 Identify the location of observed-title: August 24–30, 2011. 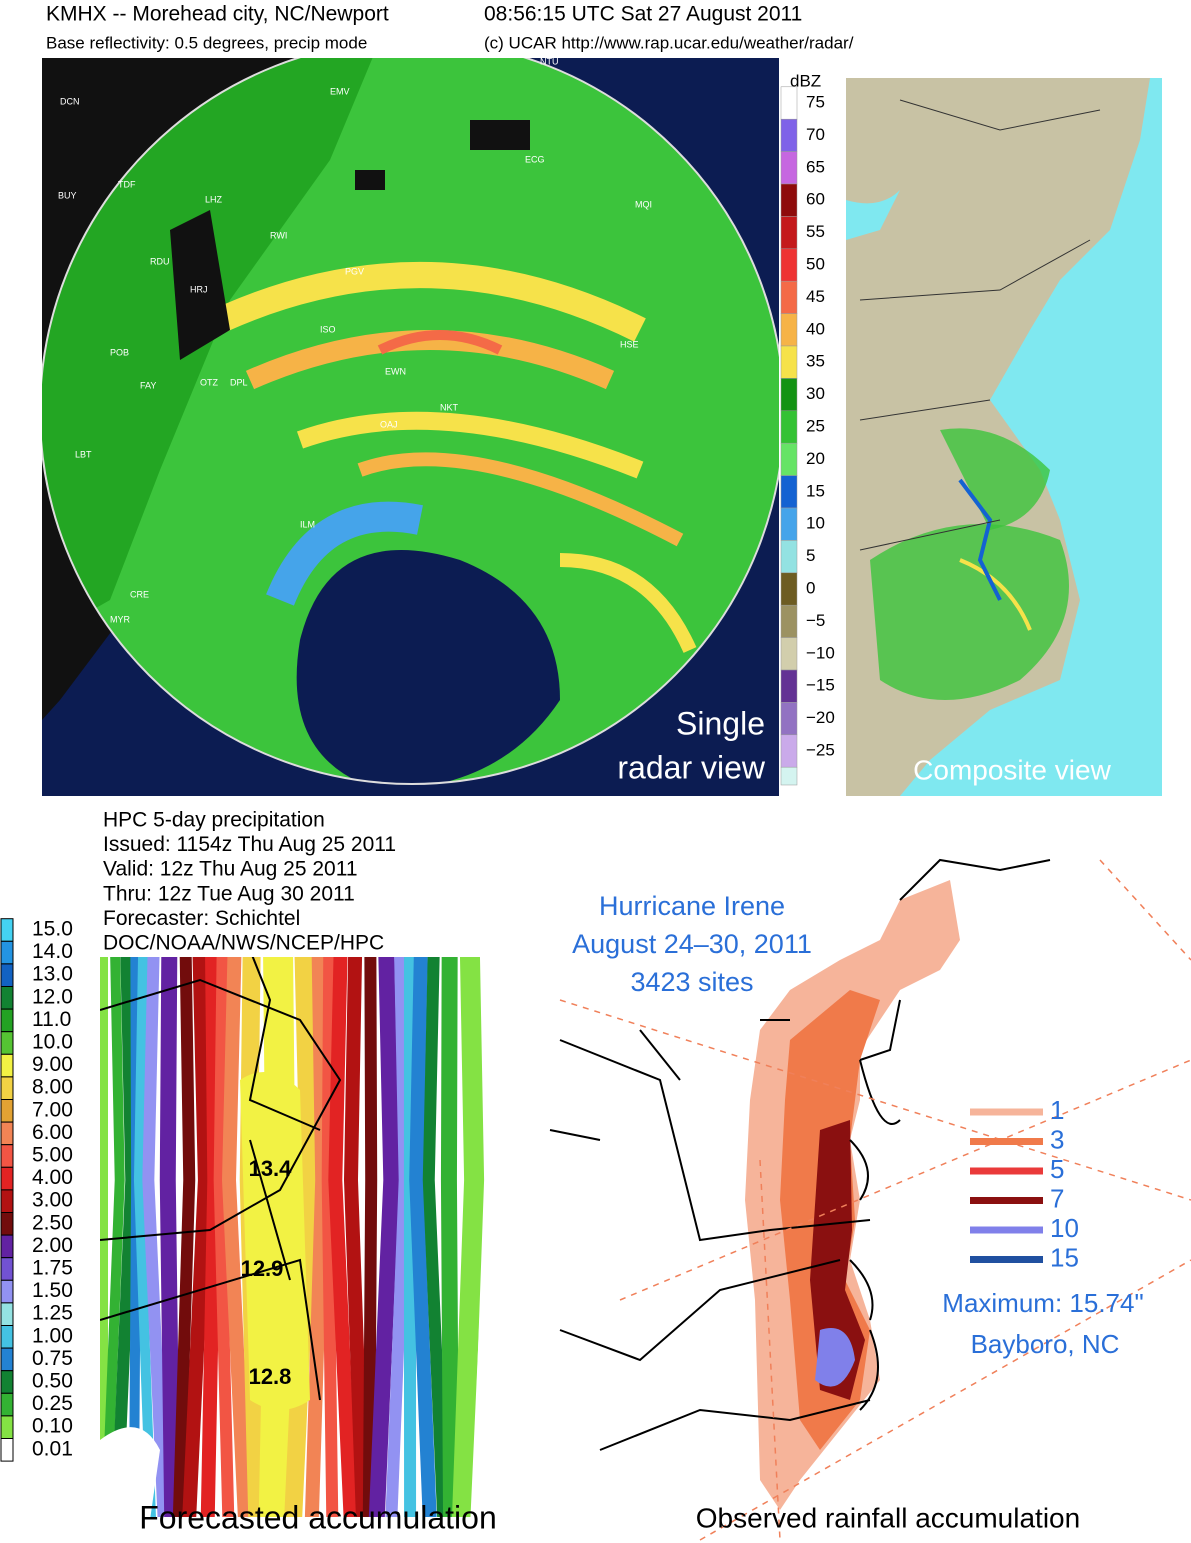
(692, 944).